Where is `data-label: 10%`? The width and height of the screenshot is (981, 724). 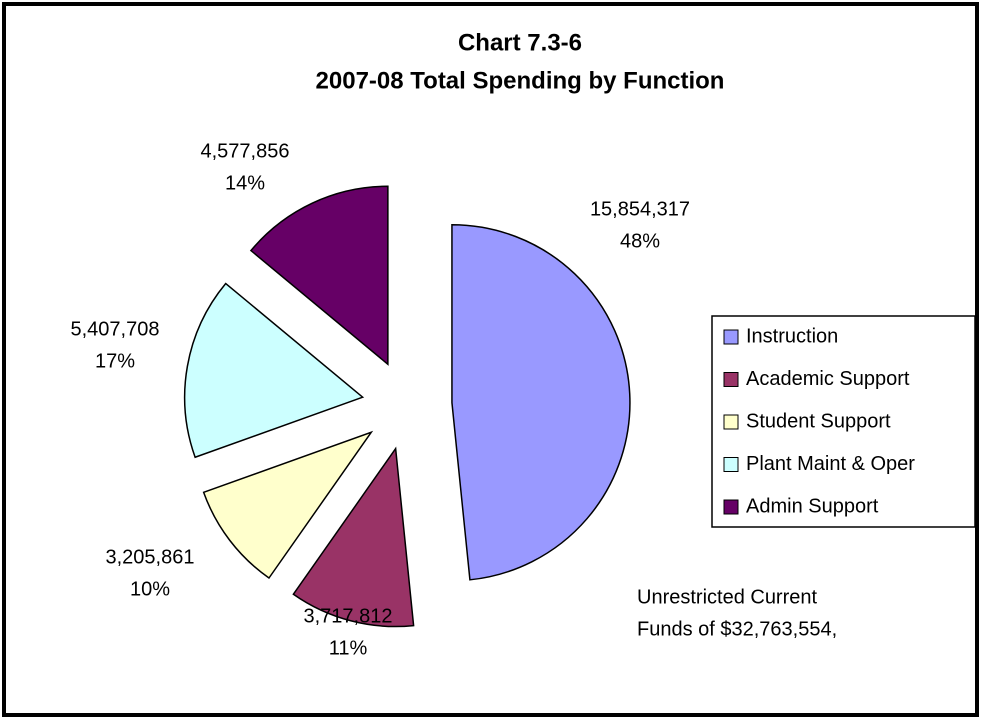
data-label: 10% is located at coordinates (150, 589).